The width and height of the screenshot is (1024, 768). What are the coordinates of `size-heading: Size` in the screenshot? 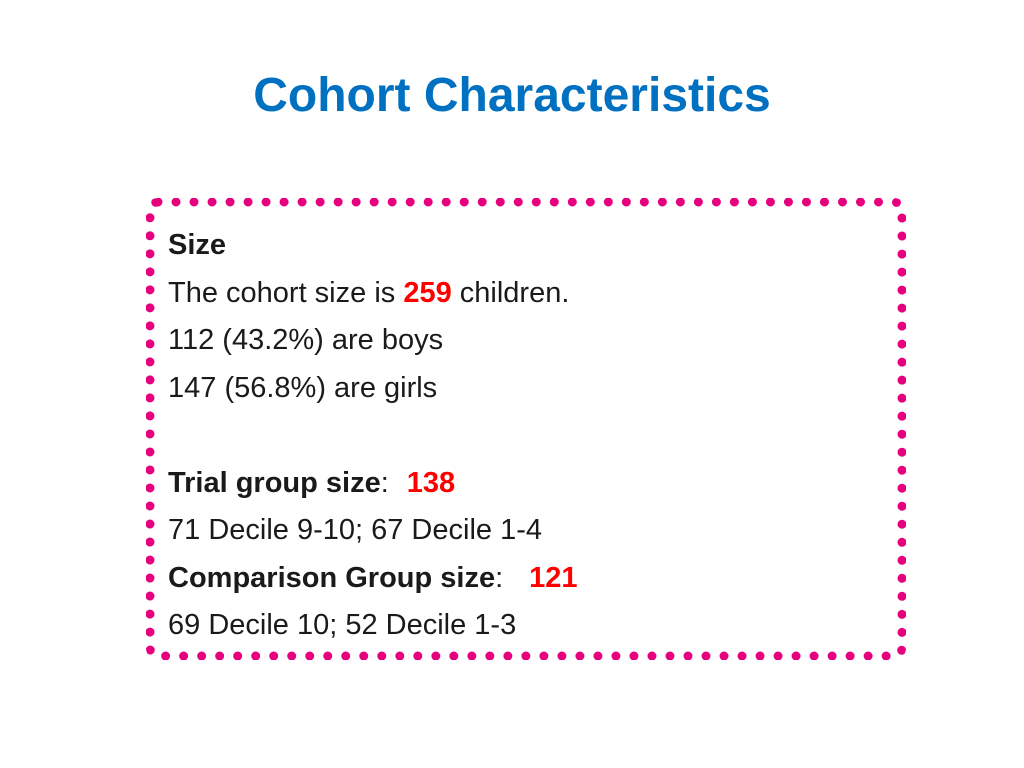 It's located at (197, 245).